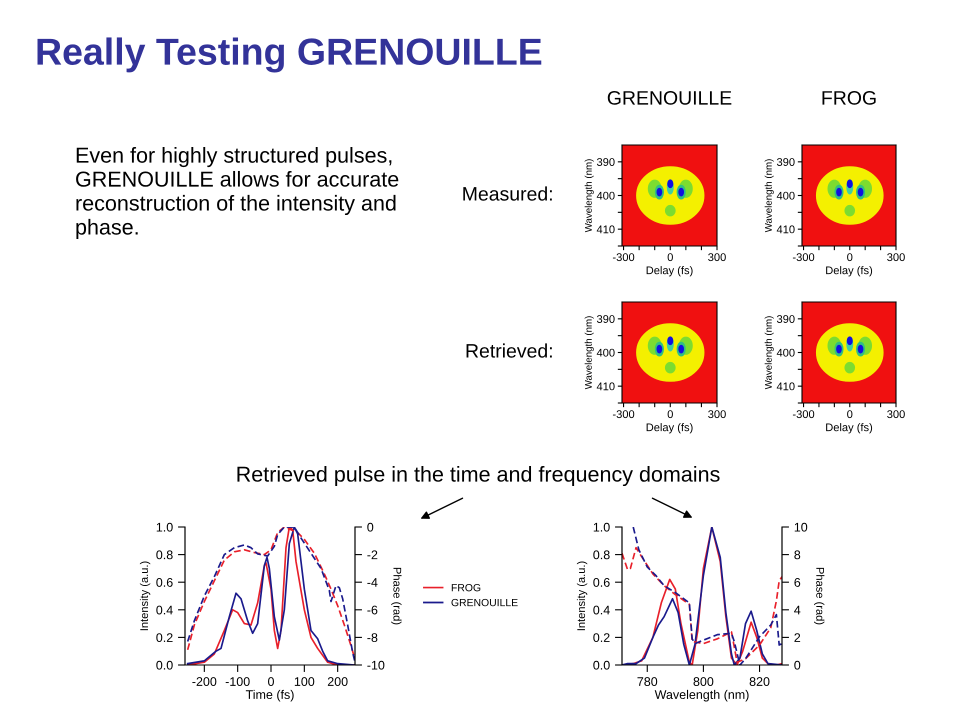 Image resolution: width=960 pixels, height=720 pixels. I want to click on y2-tick-label: 4, so click(797, 610).